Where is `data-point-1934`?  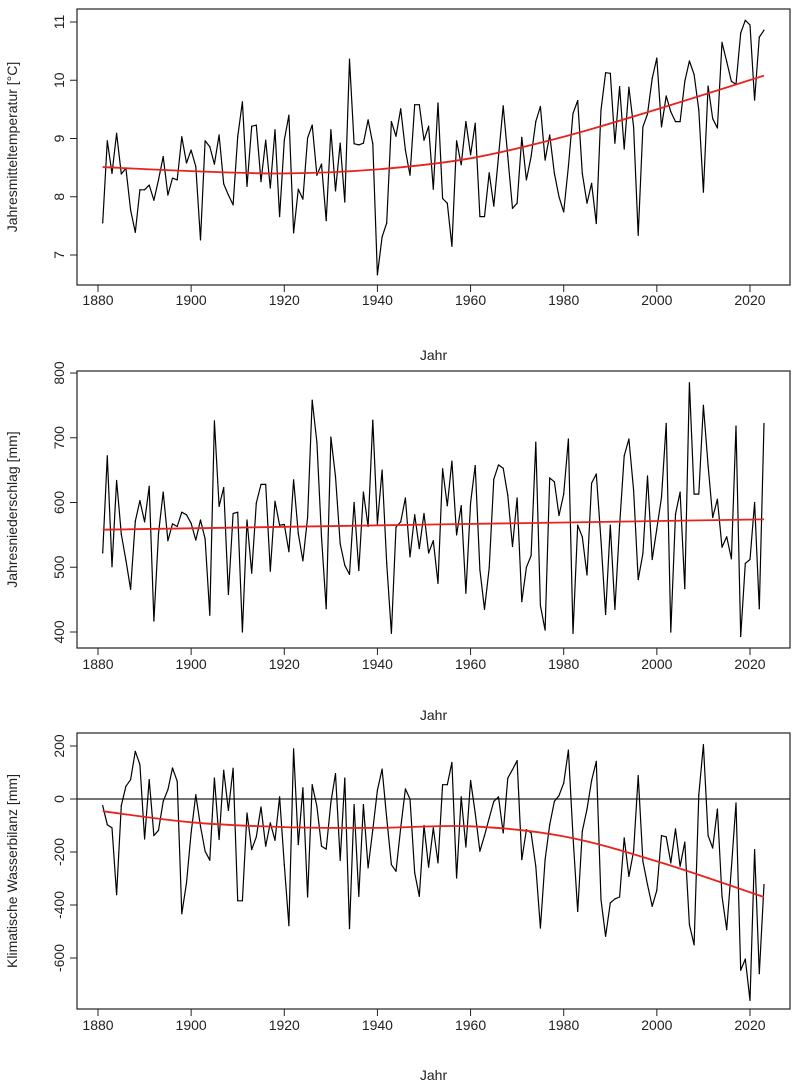 data-point-1934 is located at coordinates (349, 574).